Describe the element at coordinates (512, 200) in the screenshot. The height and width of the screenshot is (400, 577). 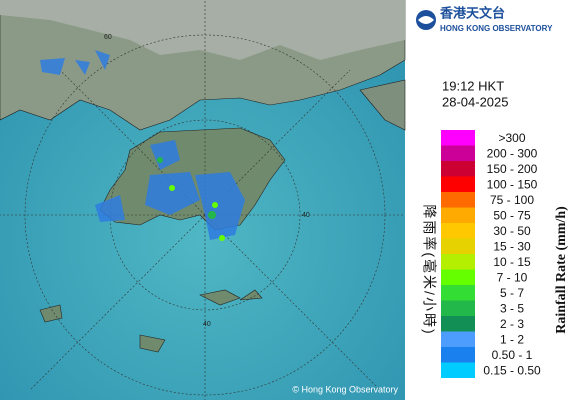
I see `legend-label: 75 - 100` at that location.